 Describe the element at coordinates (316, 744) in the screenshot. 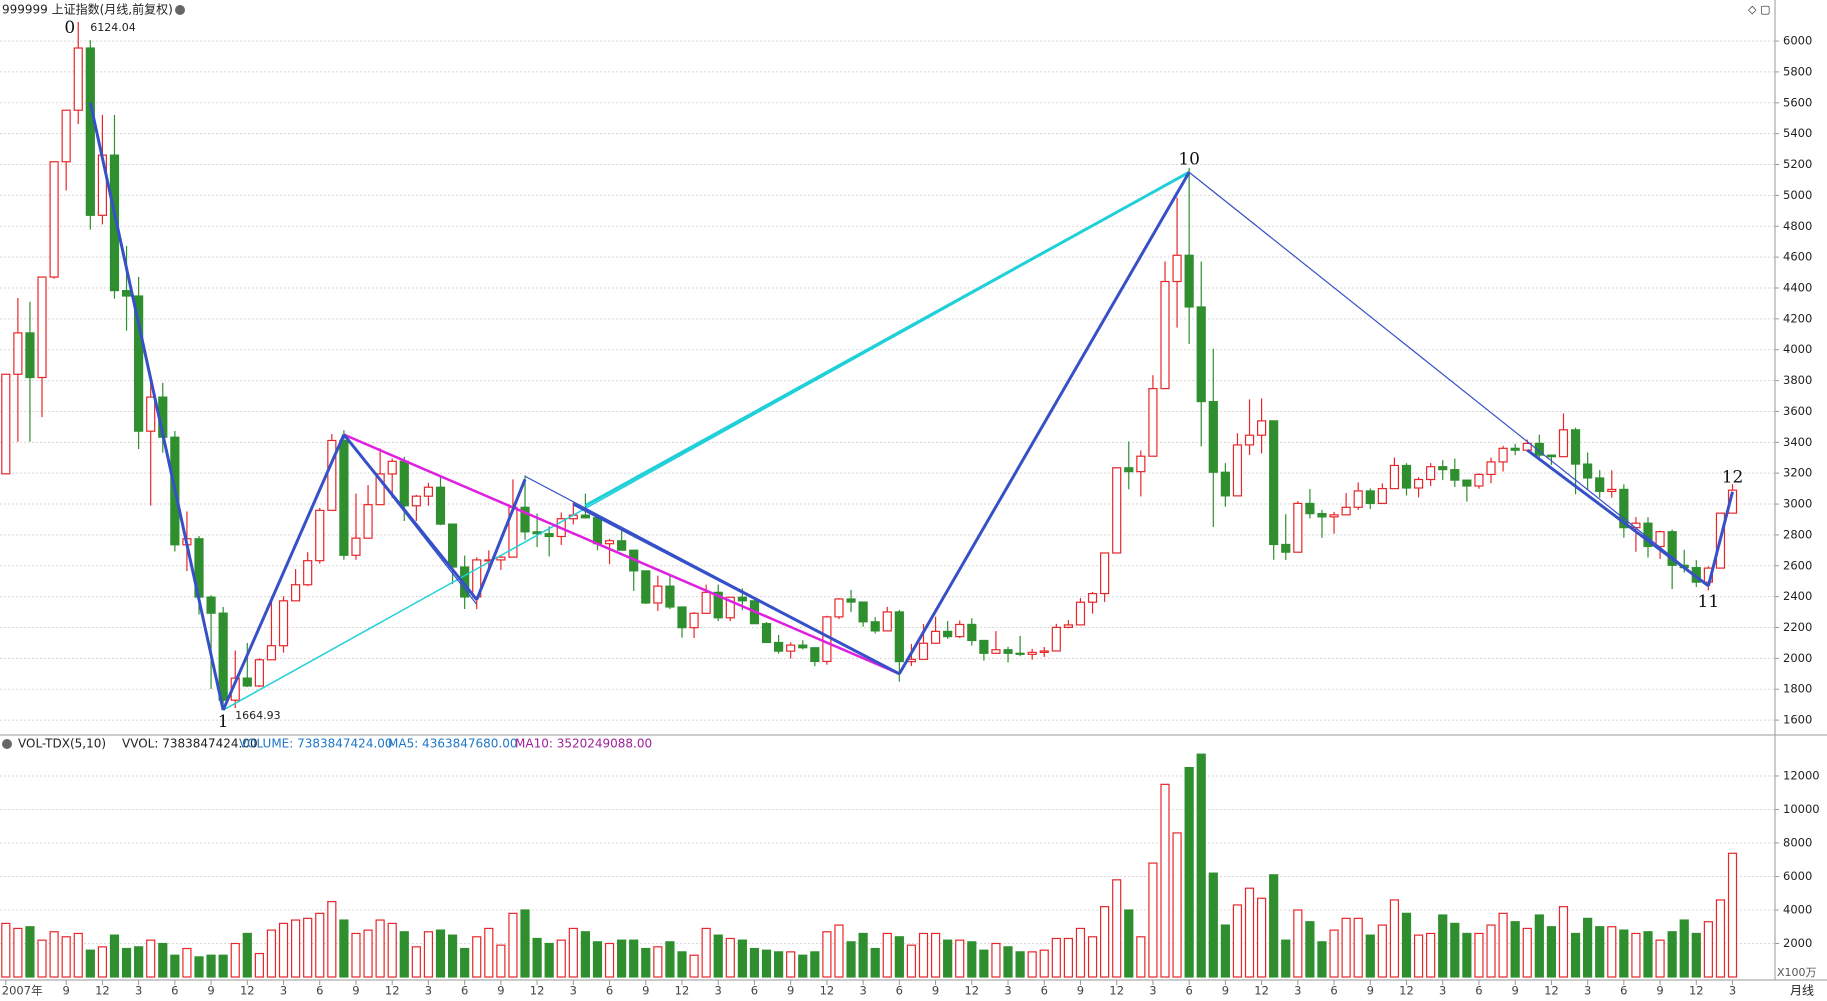

I see `volume-value: VOLUME: 7383847424.00` at that location.